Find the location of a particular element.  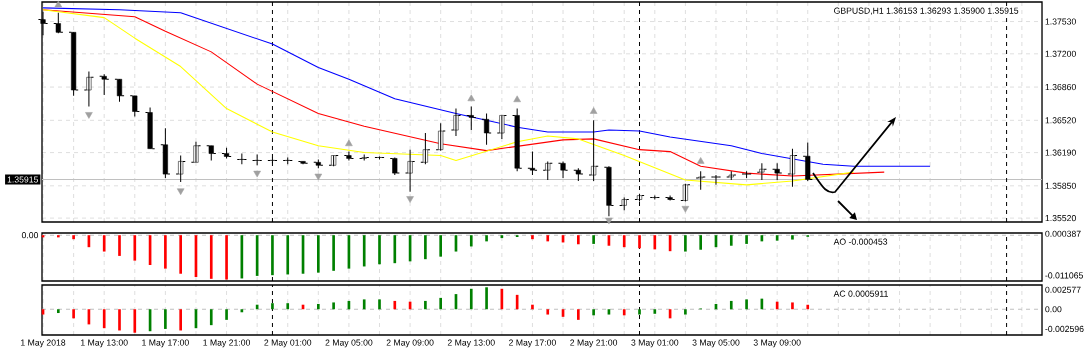

y-tick-label: -0.011065 is located at coordinates (1064, 275).